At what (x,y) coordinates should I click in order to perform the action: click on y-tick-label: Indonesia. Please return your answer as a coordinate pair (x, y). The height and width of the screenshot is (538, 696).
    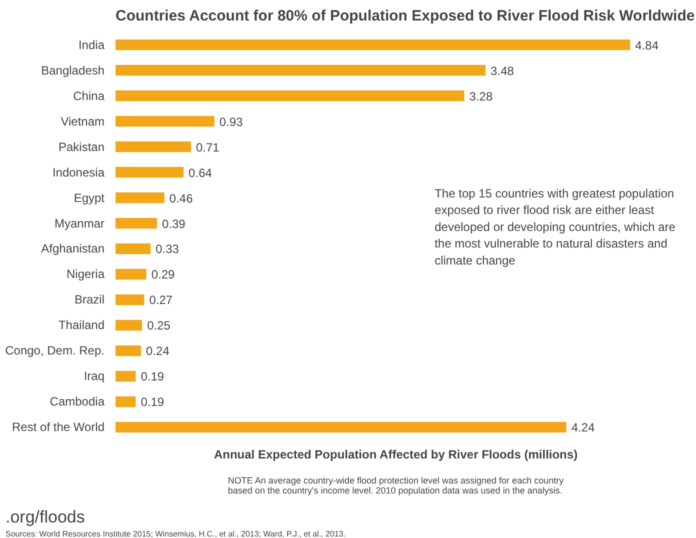
    Looking at the image, I should click on (78, 172).